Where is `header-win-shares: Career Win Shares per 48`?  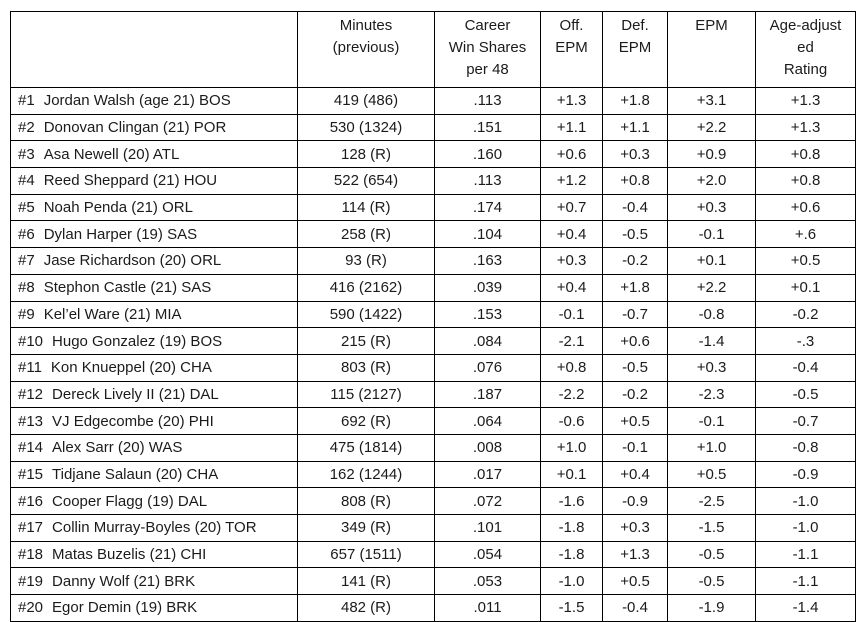
header-win-shares: Career Win Shares per 48 is located at coordinates (487, 49).